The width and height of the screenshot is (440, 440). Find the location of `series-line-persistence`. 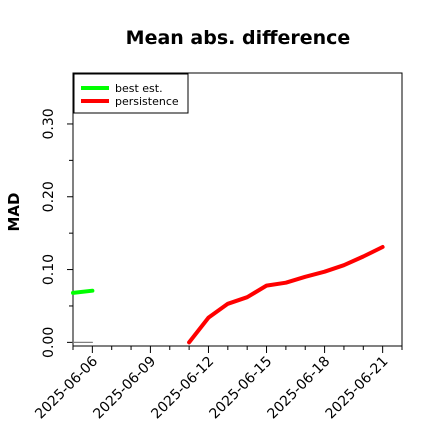

series-line-persistence is located at coordinates (286, 295).